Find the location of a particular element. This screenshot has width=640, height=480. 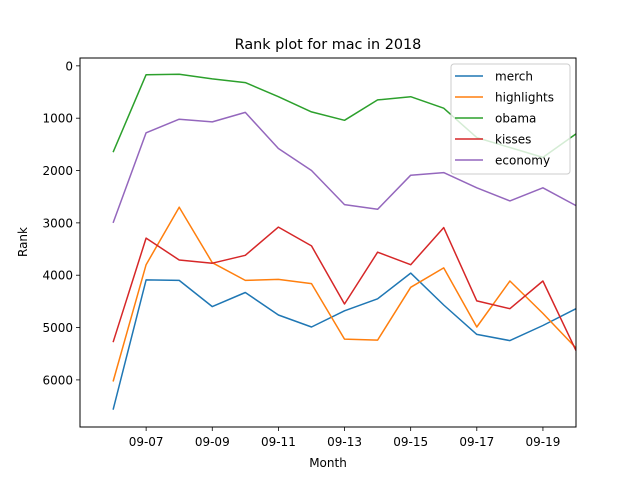

y-tick-label-3000: 3000 is located at coordinates (57, 223).